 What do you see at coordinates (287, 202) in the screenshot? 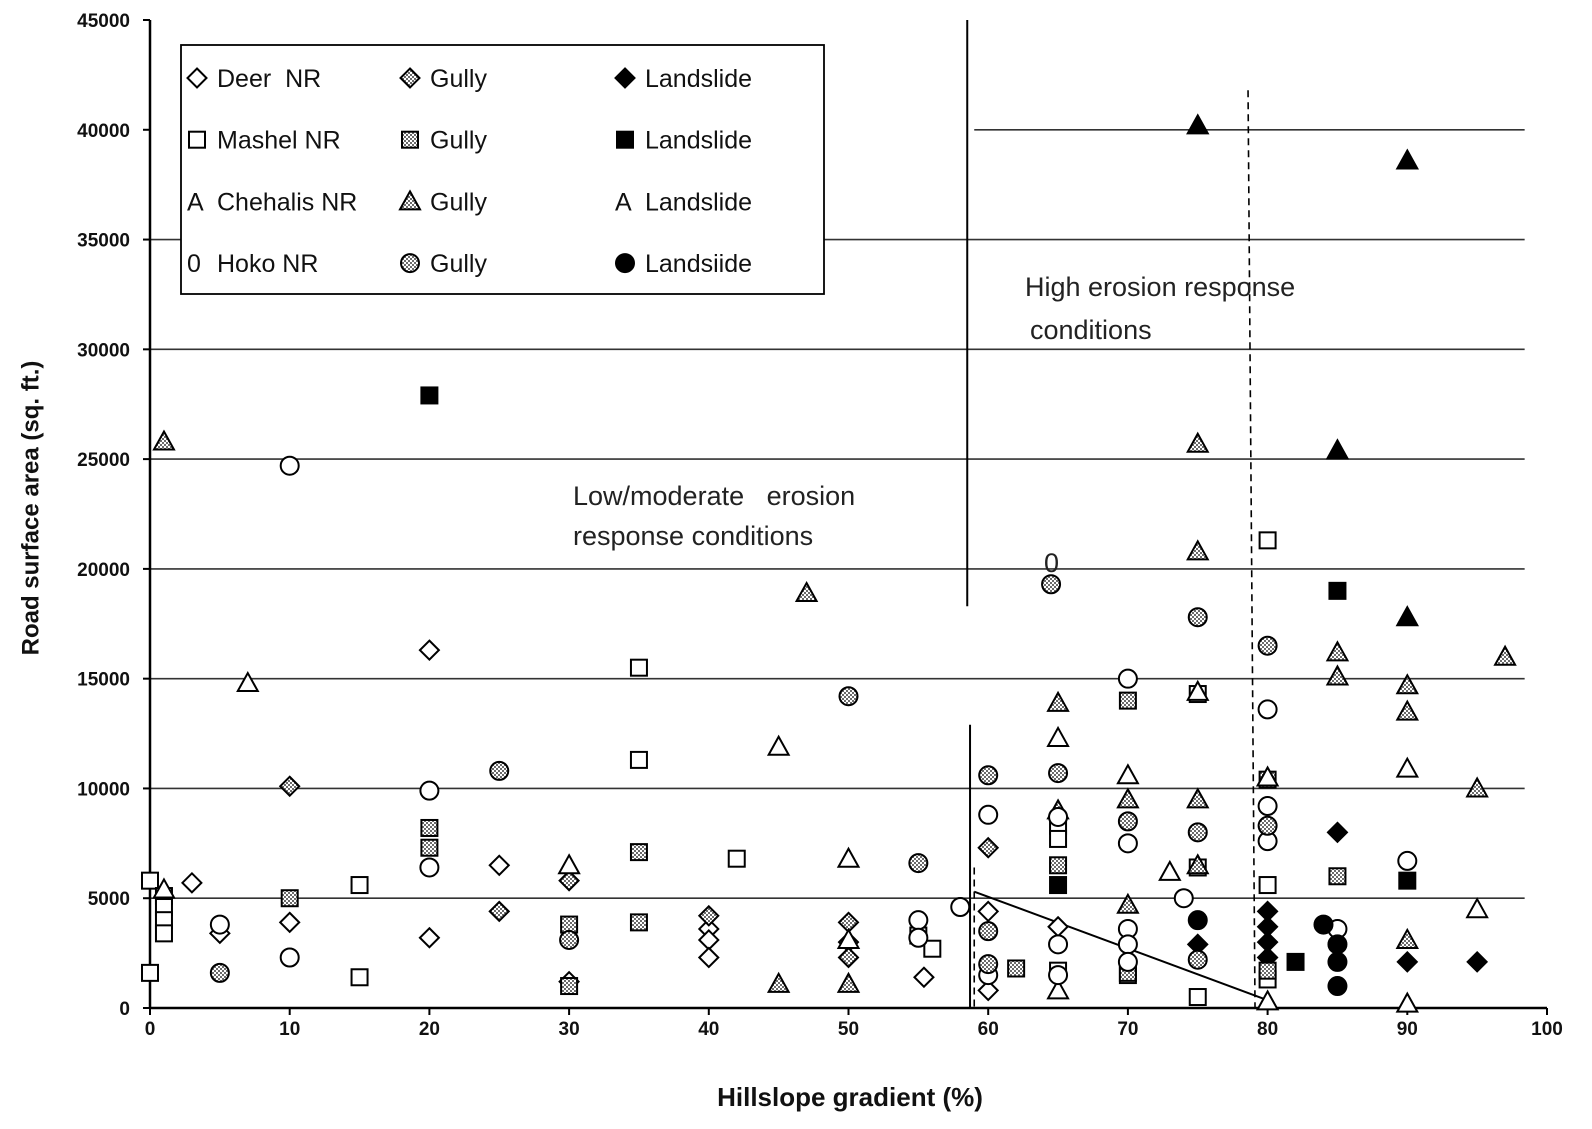
I see `legend-label: Chehalis NR` at bounding box center [287, 202].